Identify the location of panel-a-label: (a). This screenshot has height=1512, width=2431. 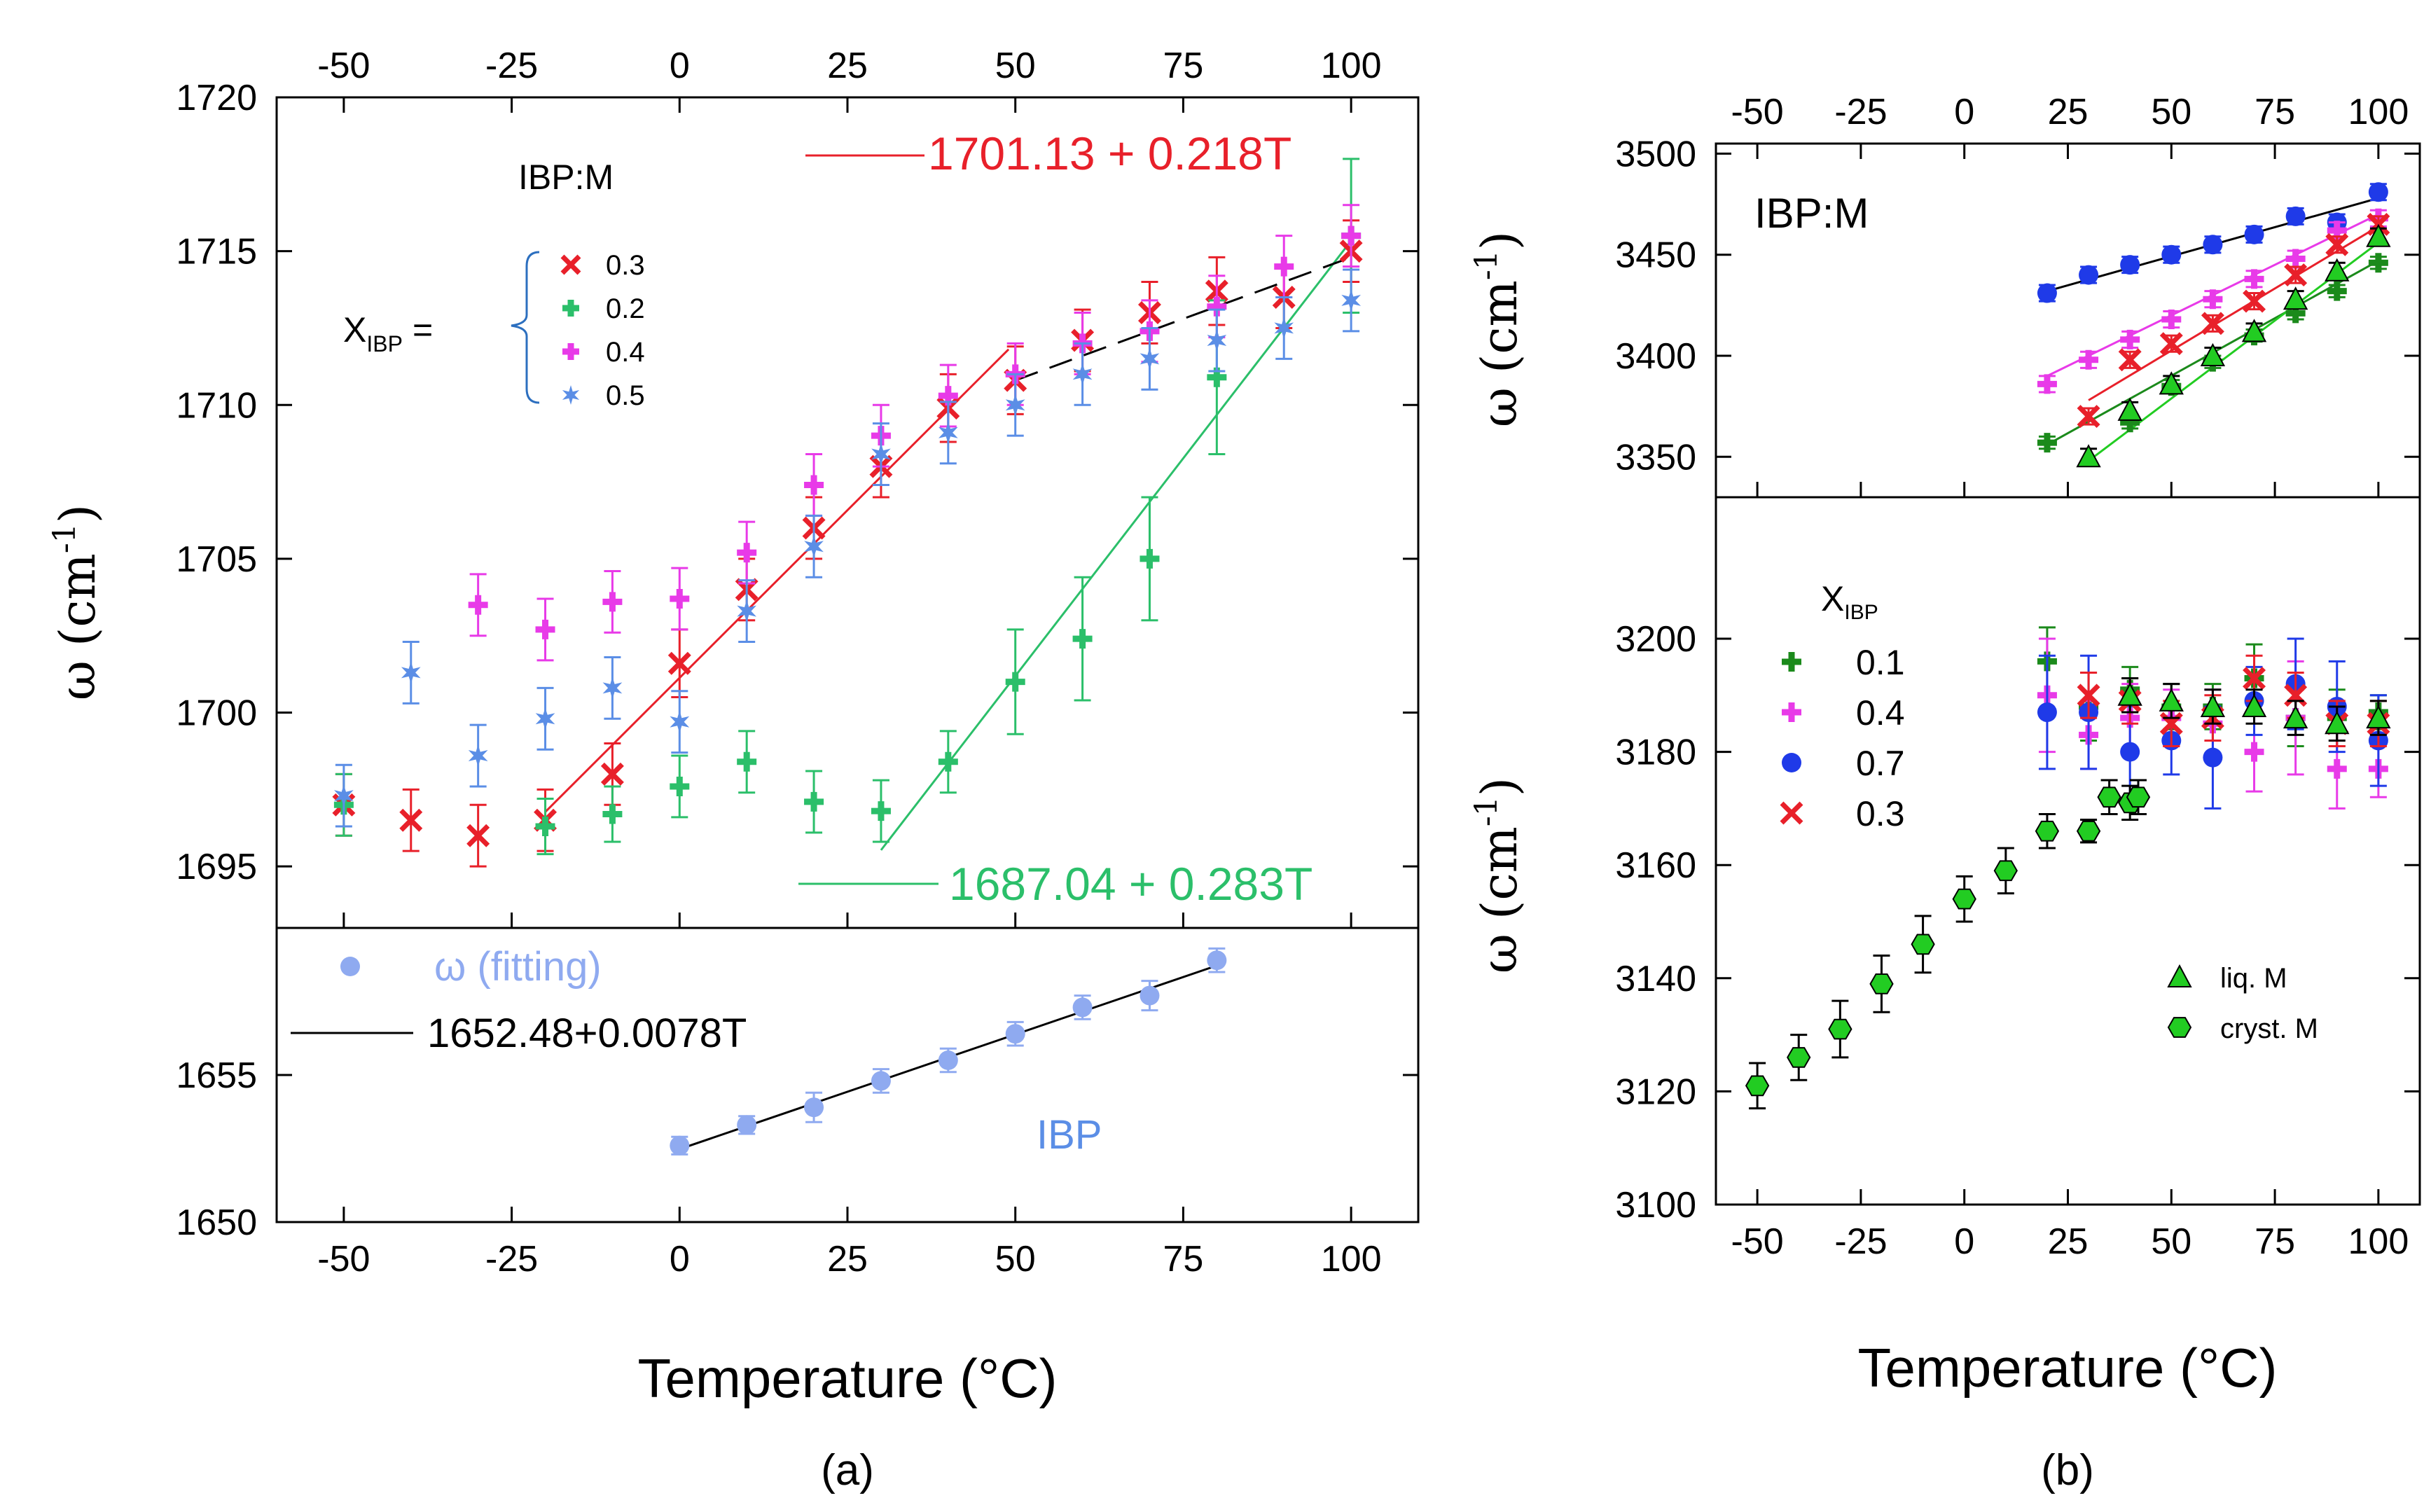
(847, 1470).